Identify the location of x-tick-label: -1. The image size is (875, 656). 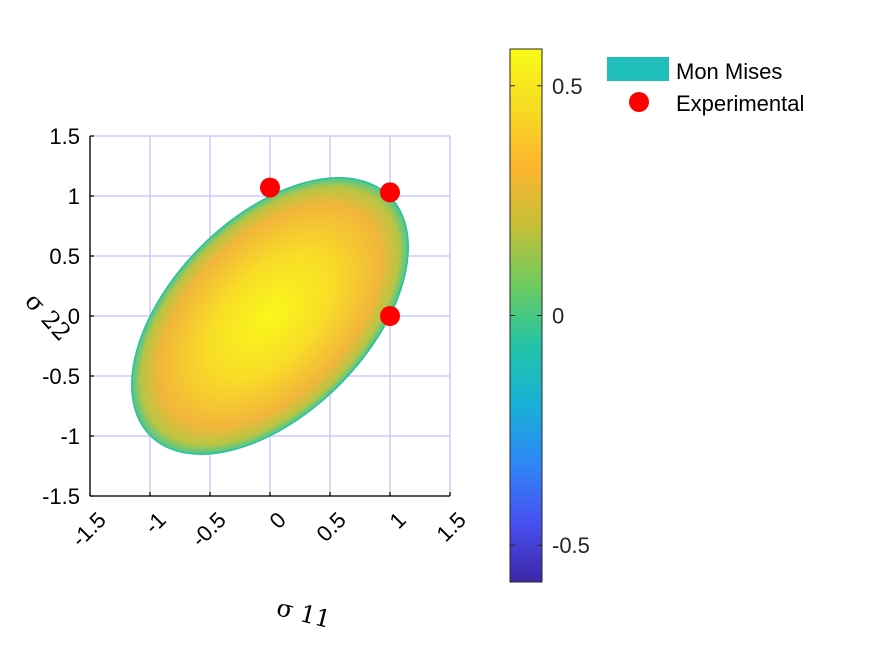
(155, 523).